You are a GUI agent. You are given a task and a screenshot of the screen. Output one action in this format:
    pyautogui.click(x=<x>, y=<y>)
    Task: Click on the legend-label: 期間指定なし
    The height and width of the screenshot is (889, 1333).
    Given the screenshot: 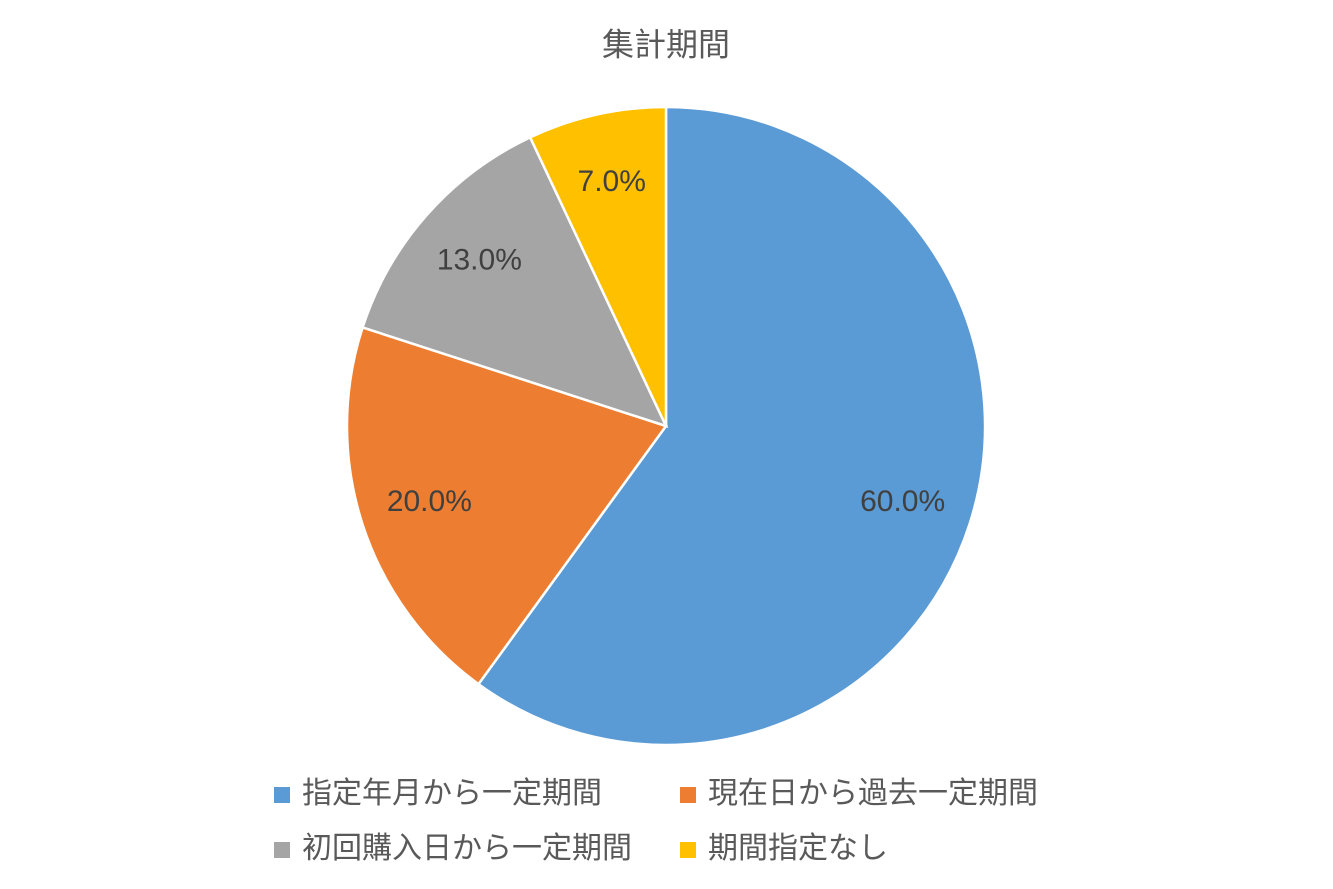 What is the action you would take?
    pyautogui.click(x=798, y=848)
    